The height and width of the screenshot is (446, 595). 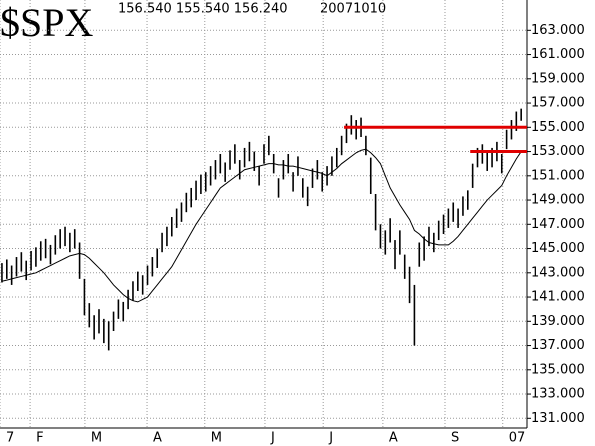 I want to click on y-tick-label: 135.000, so click(x=558, y=369).